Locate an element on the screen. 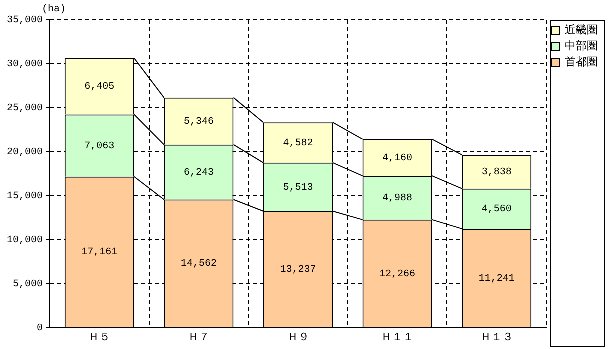 This screenshot has height=349, width=612. data-label: 3,838 is located at coordinates (497, 173).